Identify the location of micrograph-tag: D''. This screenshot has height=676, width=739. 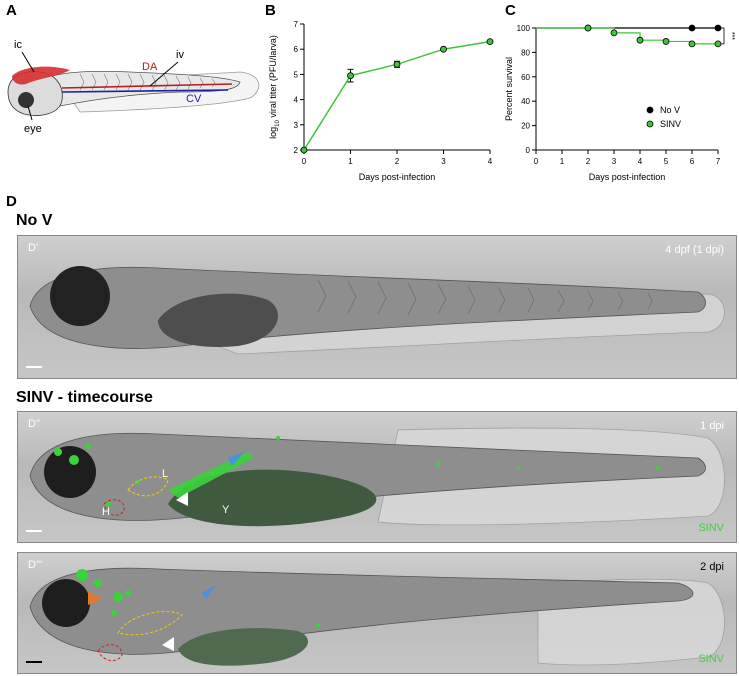
(34, 424).